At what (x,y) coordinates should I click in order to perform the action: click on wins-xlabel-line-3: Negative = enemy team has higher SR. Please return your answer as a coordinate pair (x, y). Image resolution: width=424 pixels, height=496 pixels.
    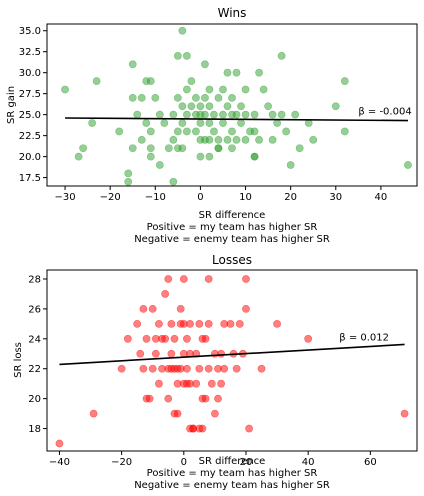
    Looking at the image, I should click on (232, 239).